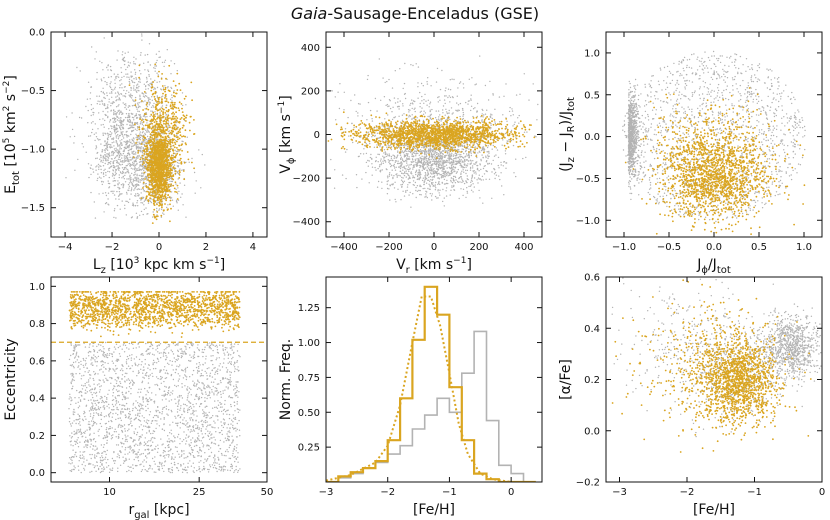  Describe the element at coordinates (12, 134) in the screenshot. I see `panel-energy-vs-lz-ylabel: Etot [105 km2 s−2]` at that location.